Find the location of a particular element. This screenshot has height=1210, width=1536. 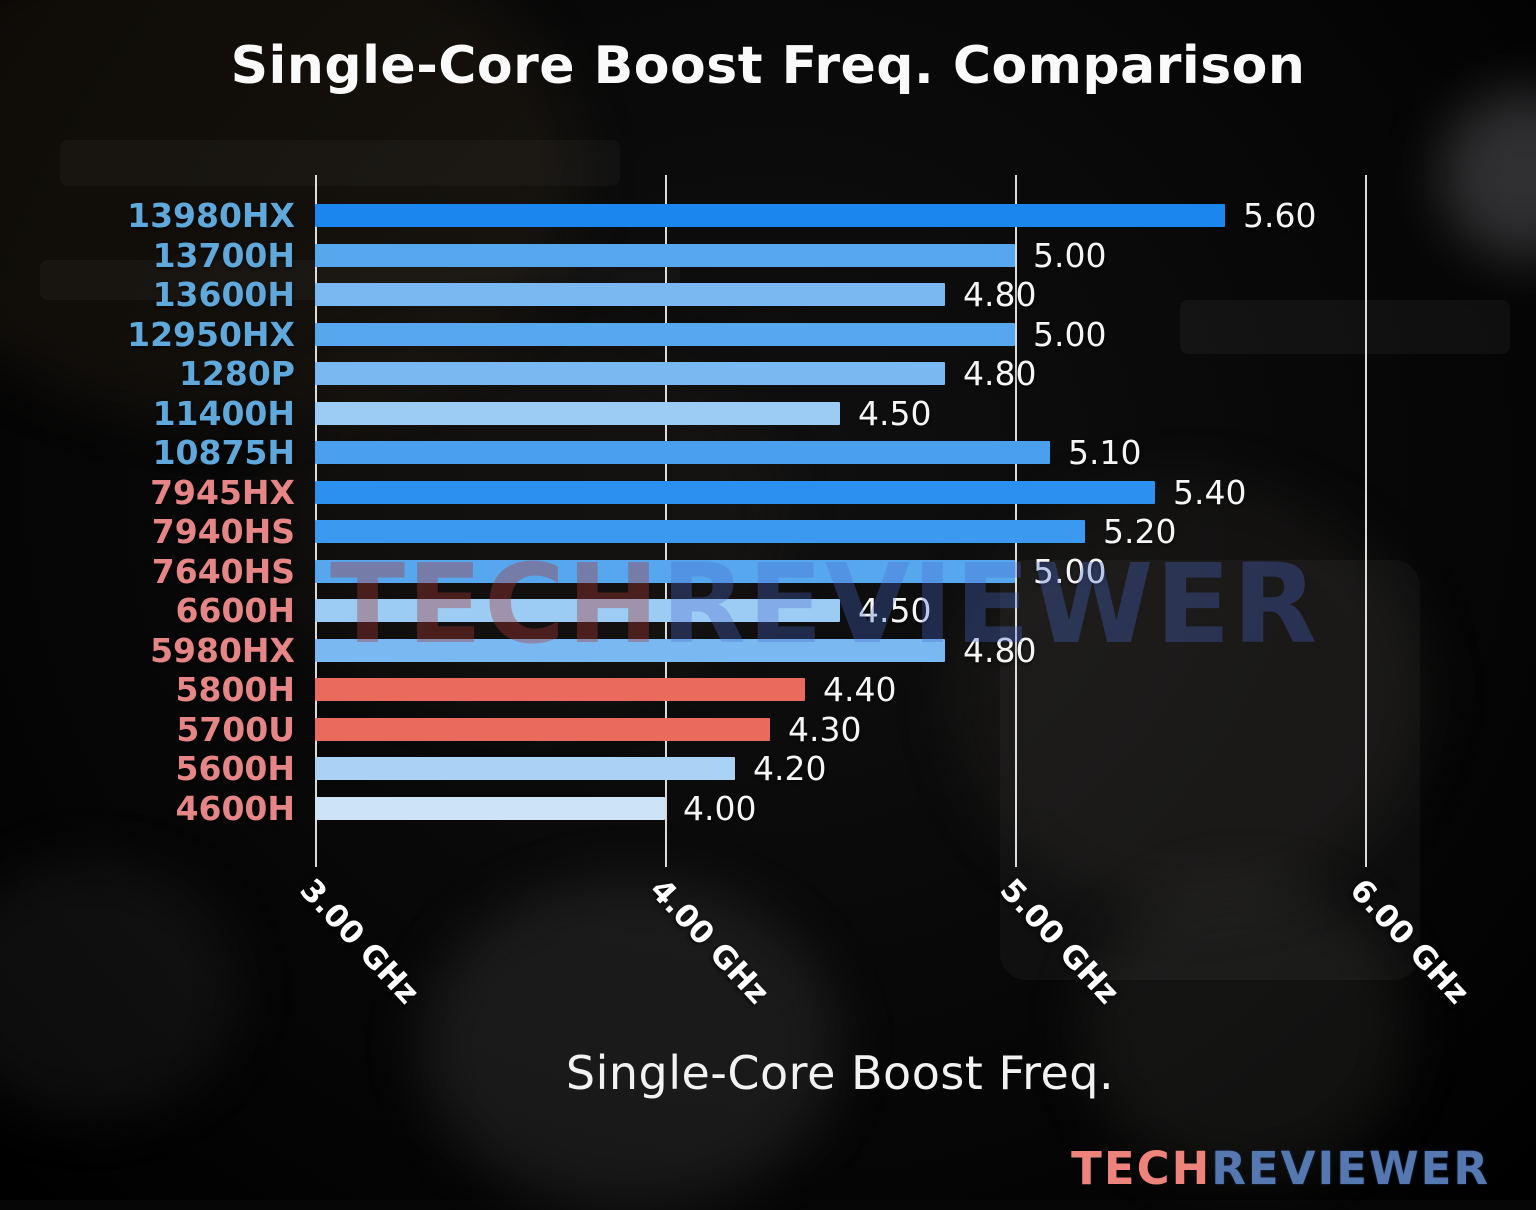

bar-row: 12950HX 5.00 is located at coordinates (682, 335).